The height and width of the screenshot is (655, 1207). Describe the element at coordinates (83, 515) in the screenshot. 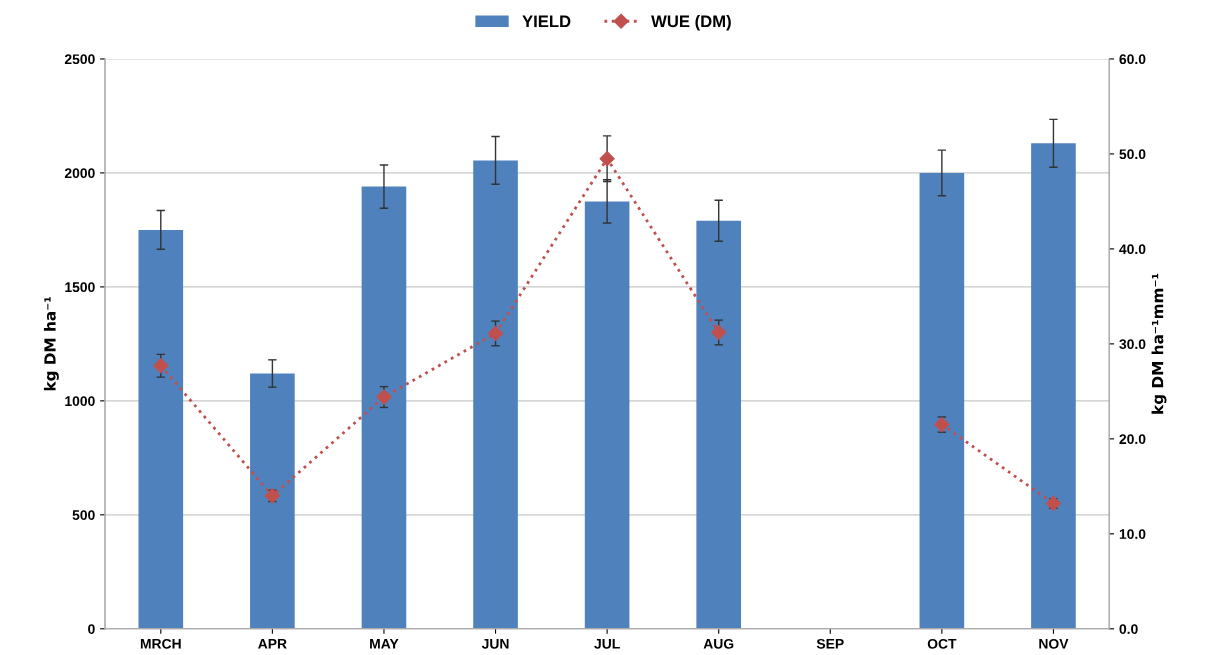

I see `y-tick-label: 500` at that location.